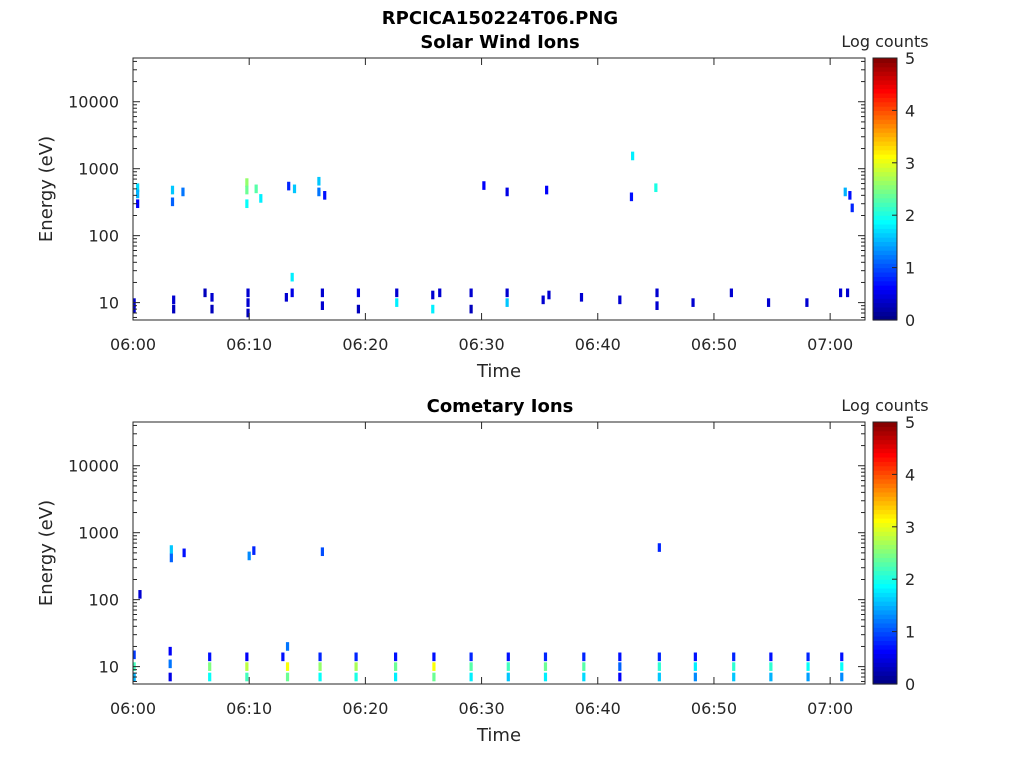 This screenshot has width=1024, height=768. Describe the element at coordinates (910, 474) in the screenshot. I see `colorbar-tick-label: 4` at that location.